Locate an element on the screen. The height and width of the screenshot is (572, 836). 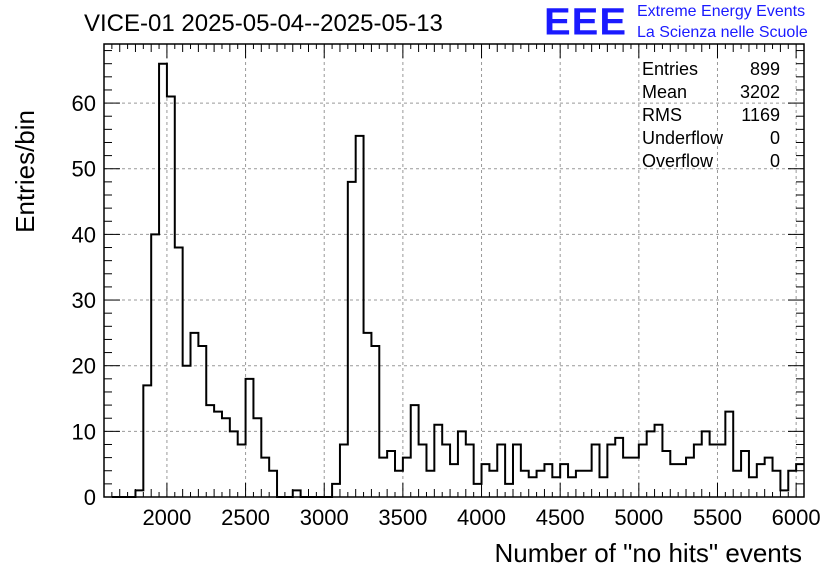
stat-value: 3202 is located at coordinates (759, 92).